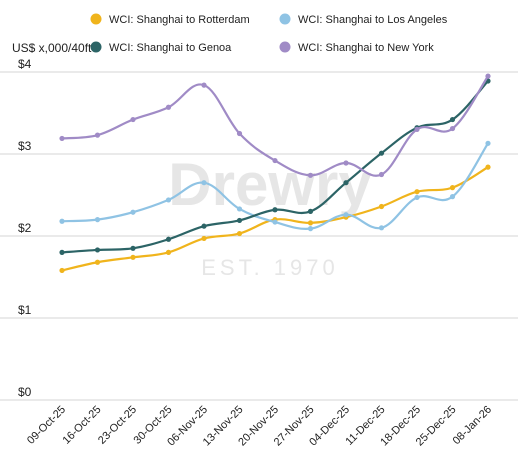 The image size is (518, 468). What do you see at coordinates (170, 48) in the screenshot?
I see `legend-label: WCI: Shanghai to Genoa` at bounding box center [170, 48].